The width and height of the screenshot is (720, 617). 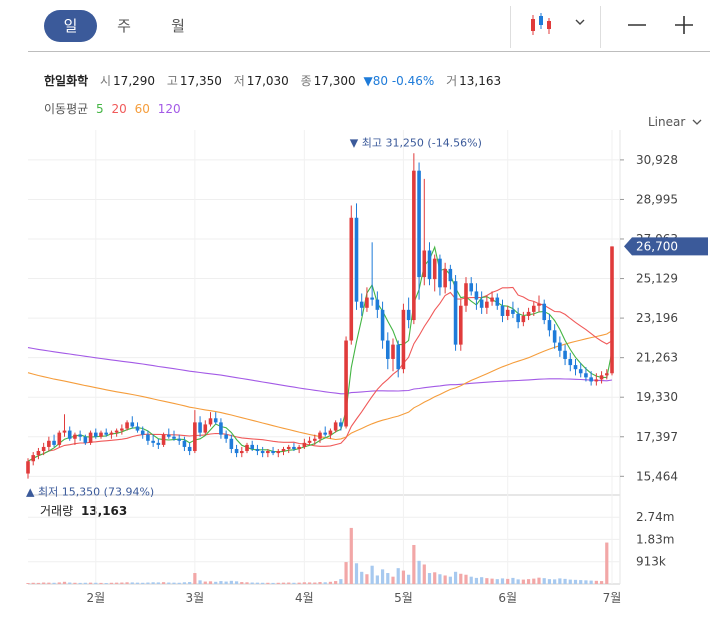 I want to click on minus-icon, so click(x=637, y=25).